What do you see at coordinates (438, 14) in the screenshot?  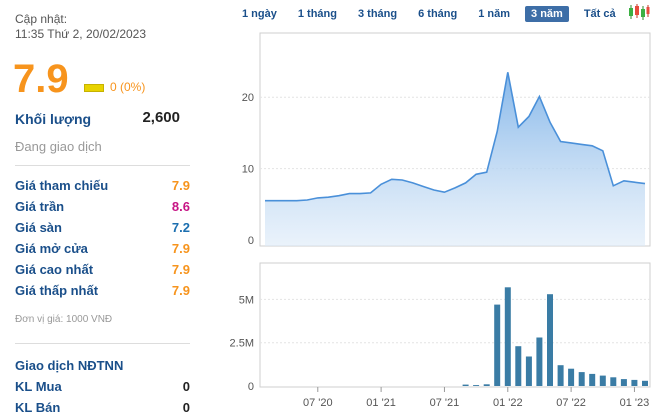 I see `tab-6-months: 6 tháng` at bounding box center [438, 14].